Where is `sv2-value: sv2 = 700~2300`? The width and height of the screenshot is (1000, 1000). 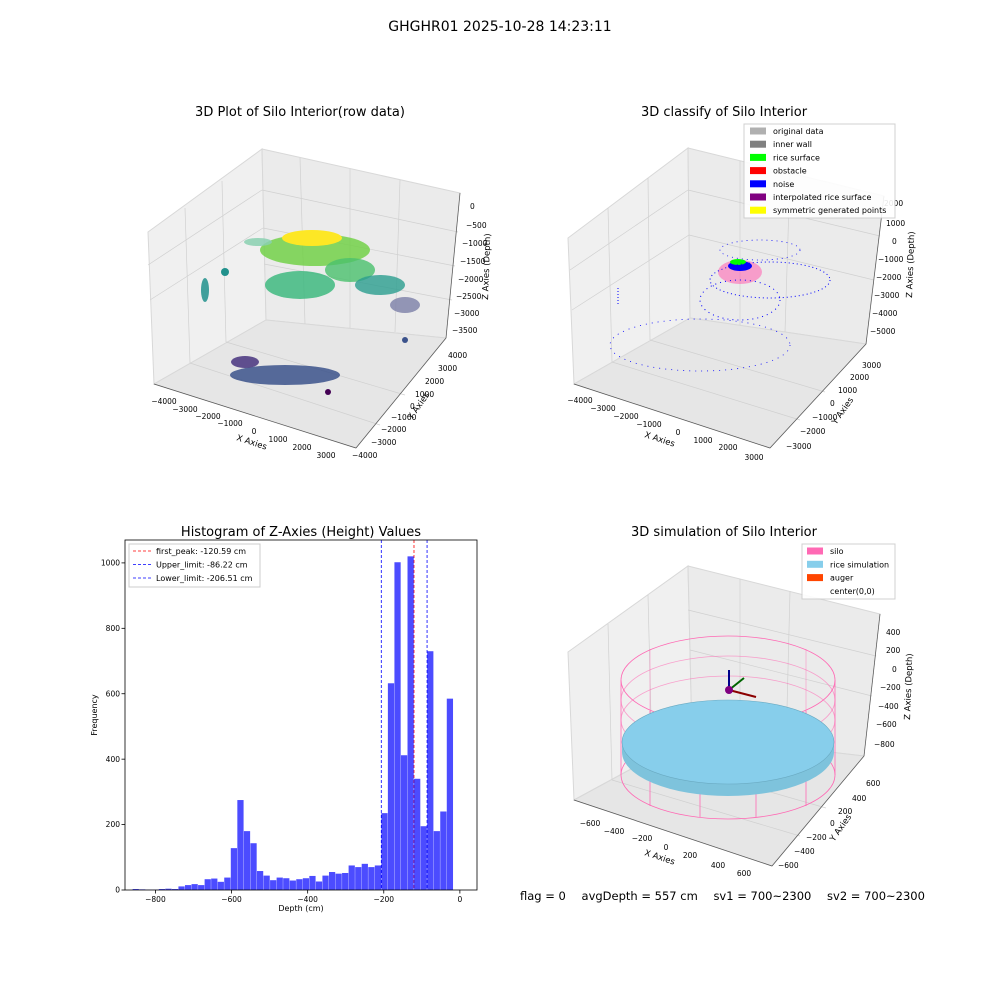
sv2-value: sv2 = 700~2300 is located at coordinates (876, 896).